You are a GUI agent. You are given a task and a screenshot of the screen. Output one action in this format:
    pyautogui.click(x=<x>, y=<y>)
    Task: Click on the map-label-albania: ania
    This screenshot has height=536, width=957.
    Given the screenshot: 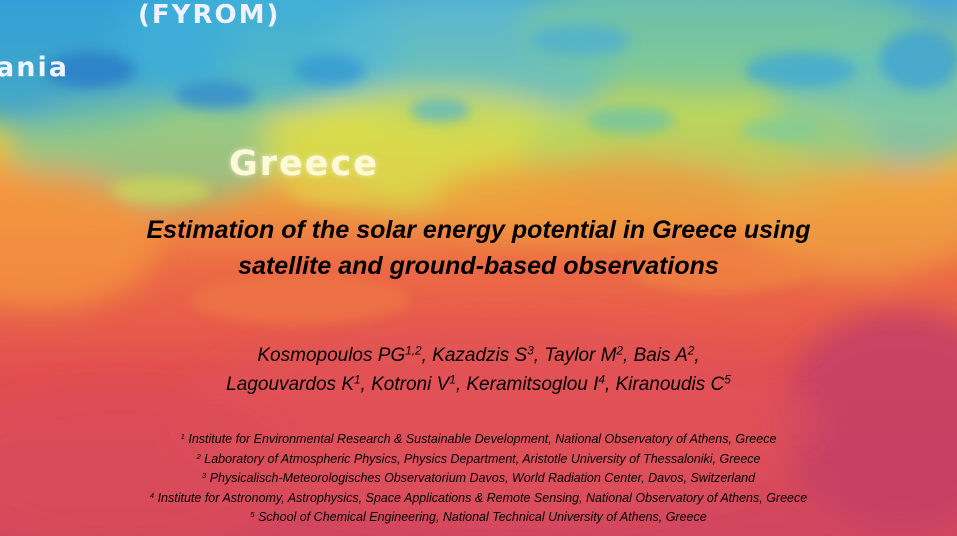 What is the action you would take?
    pyautogui.click(x=34, y=67)
    